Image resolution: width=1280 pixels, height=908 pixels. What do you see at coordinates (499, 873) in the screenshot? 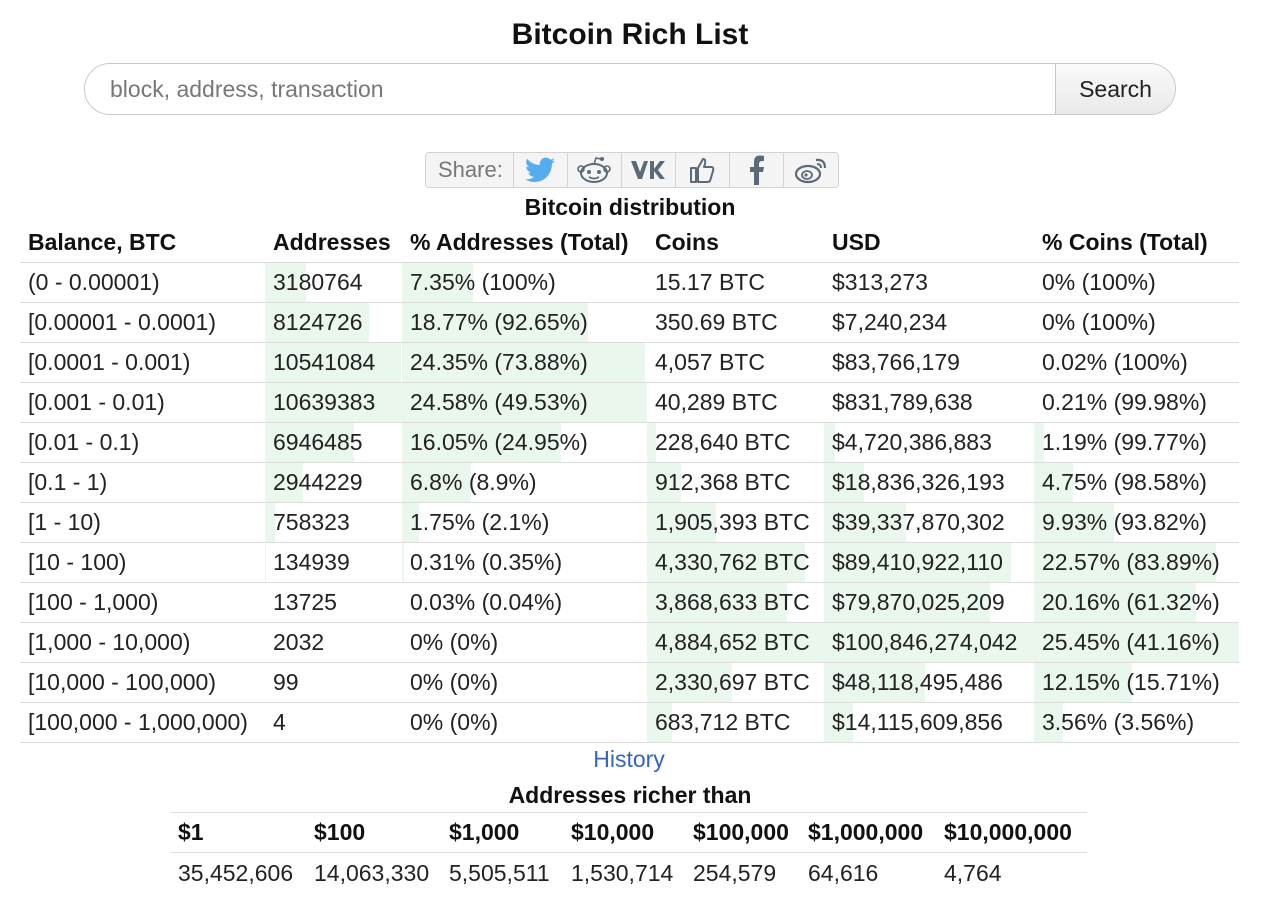
I see `richer-count-cell: 5,505,511` at bounding box center [499, 873].